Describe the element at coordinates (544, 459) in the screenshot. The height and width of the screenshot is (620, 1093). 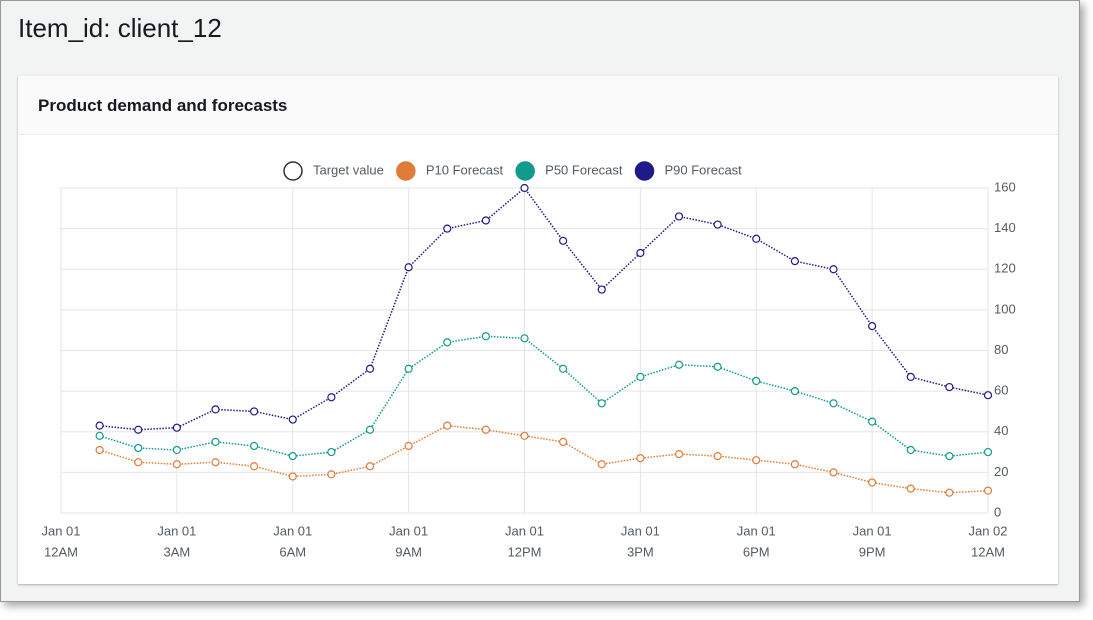
I see `series-line` at that location.